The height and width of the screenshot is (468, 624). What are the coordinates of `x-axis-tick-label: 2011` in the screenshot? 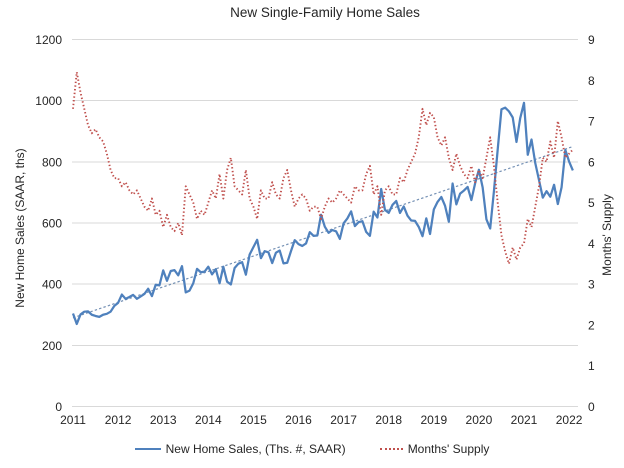 It's located at (73, 420).